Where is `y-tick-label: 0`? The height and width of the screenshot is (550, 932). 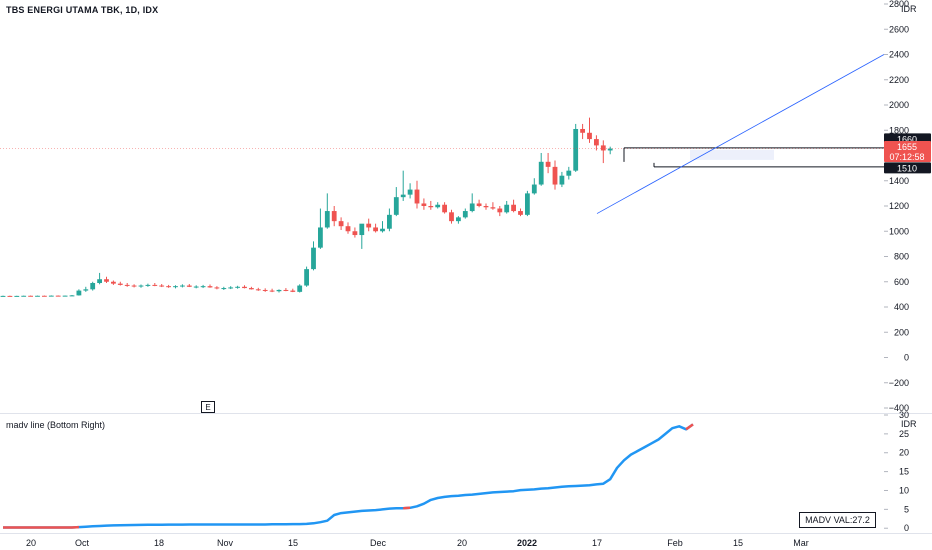 y-tick-label: 0 is located at coordinates (906, 358).